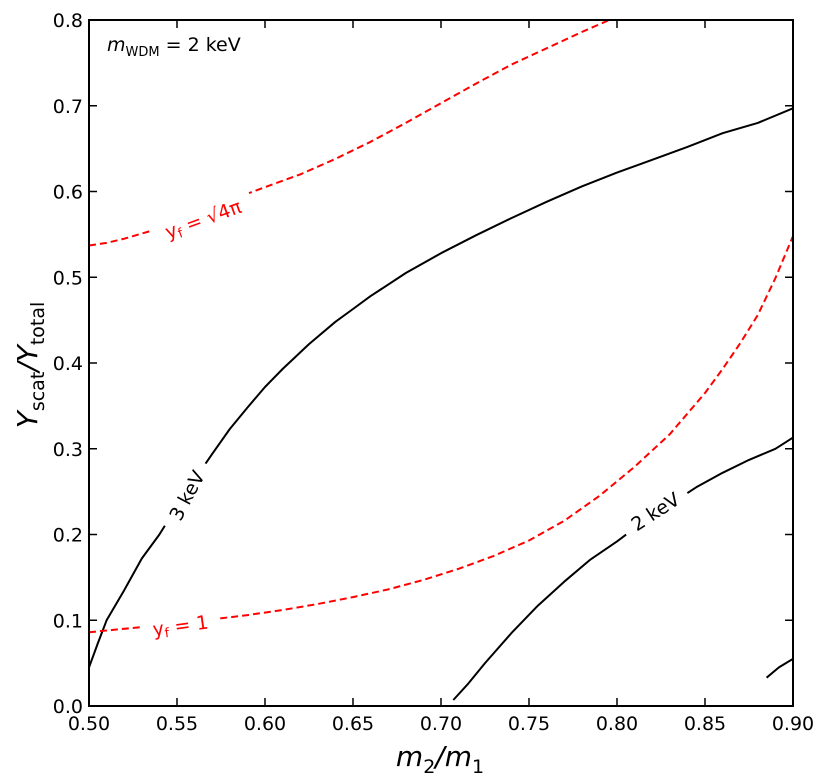  What do you see at coordinates (353, 724) in the screenshot?
I see `x-tick-label: 0.65` at bounding box center [353, 724].